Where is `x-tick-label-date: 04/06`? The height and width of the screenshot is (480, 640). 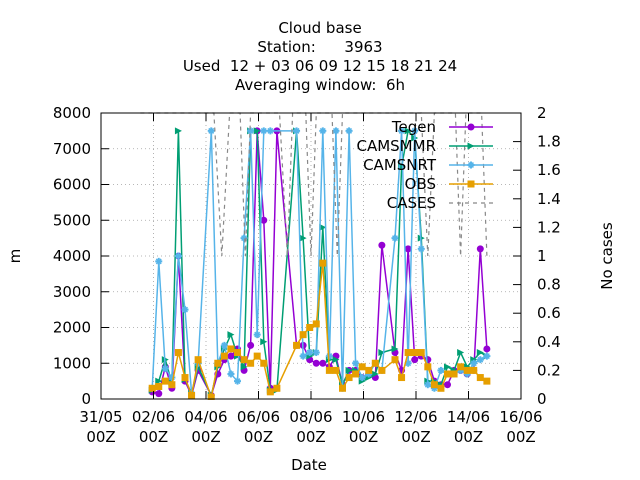 x-tick-label-date: 04/06 is located at coordinates (205, 417).